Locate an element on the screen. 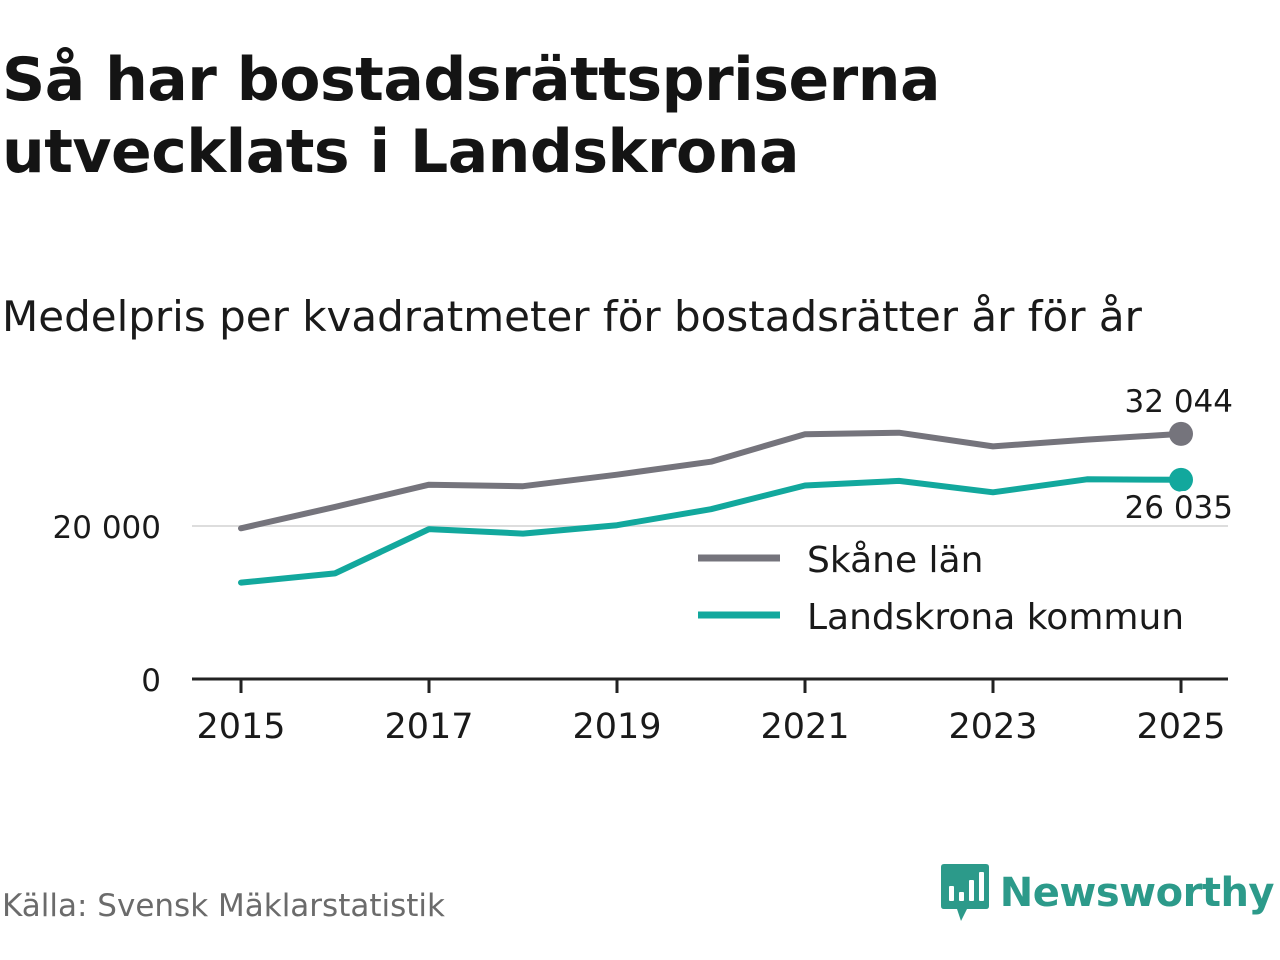 The height and width of the screenshot is (960, 1280). x-tick-label: 2019 is located at coordinates (616, 727).